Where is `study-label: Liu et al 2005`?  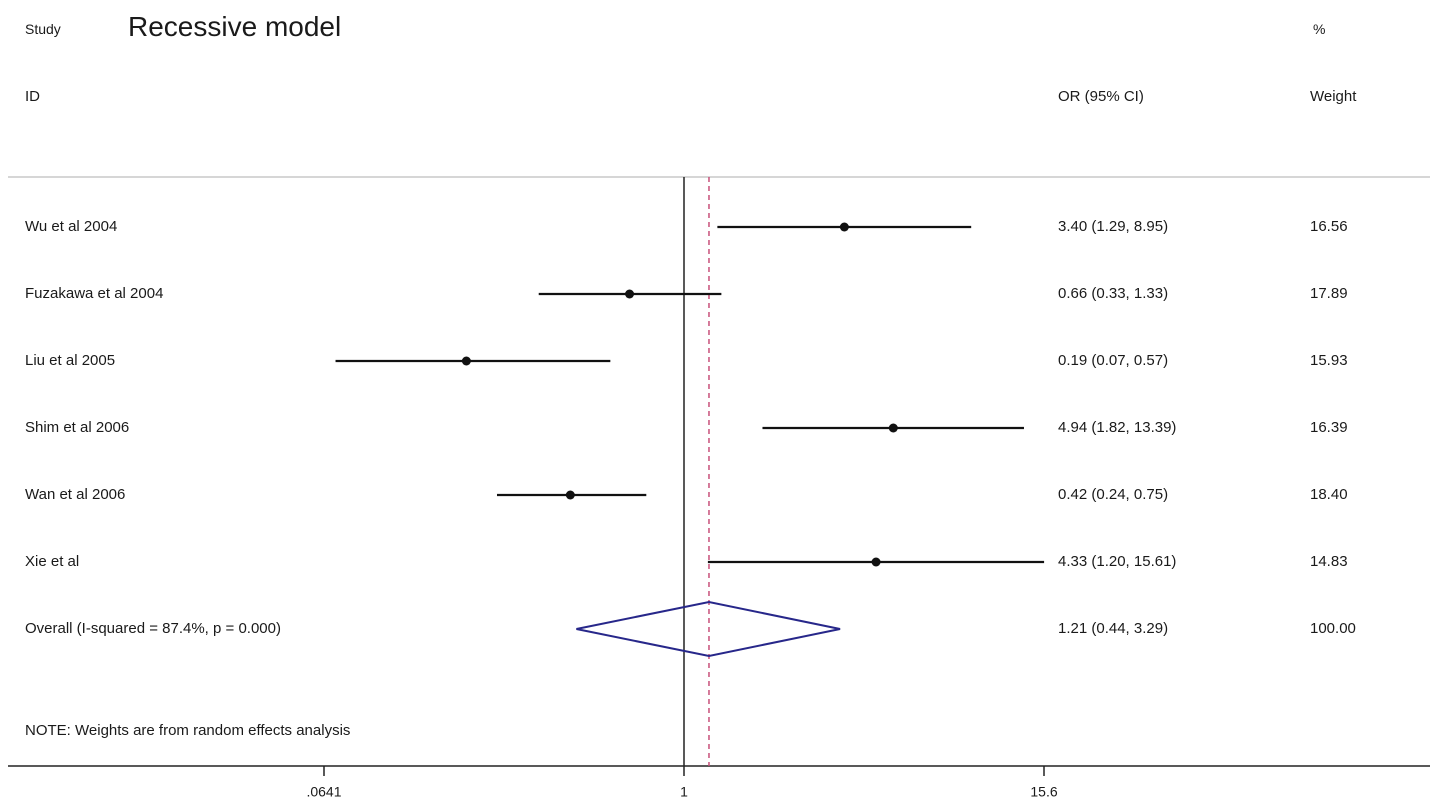
study-label: Liu et al 2005 is located at coordinates (70, 360).